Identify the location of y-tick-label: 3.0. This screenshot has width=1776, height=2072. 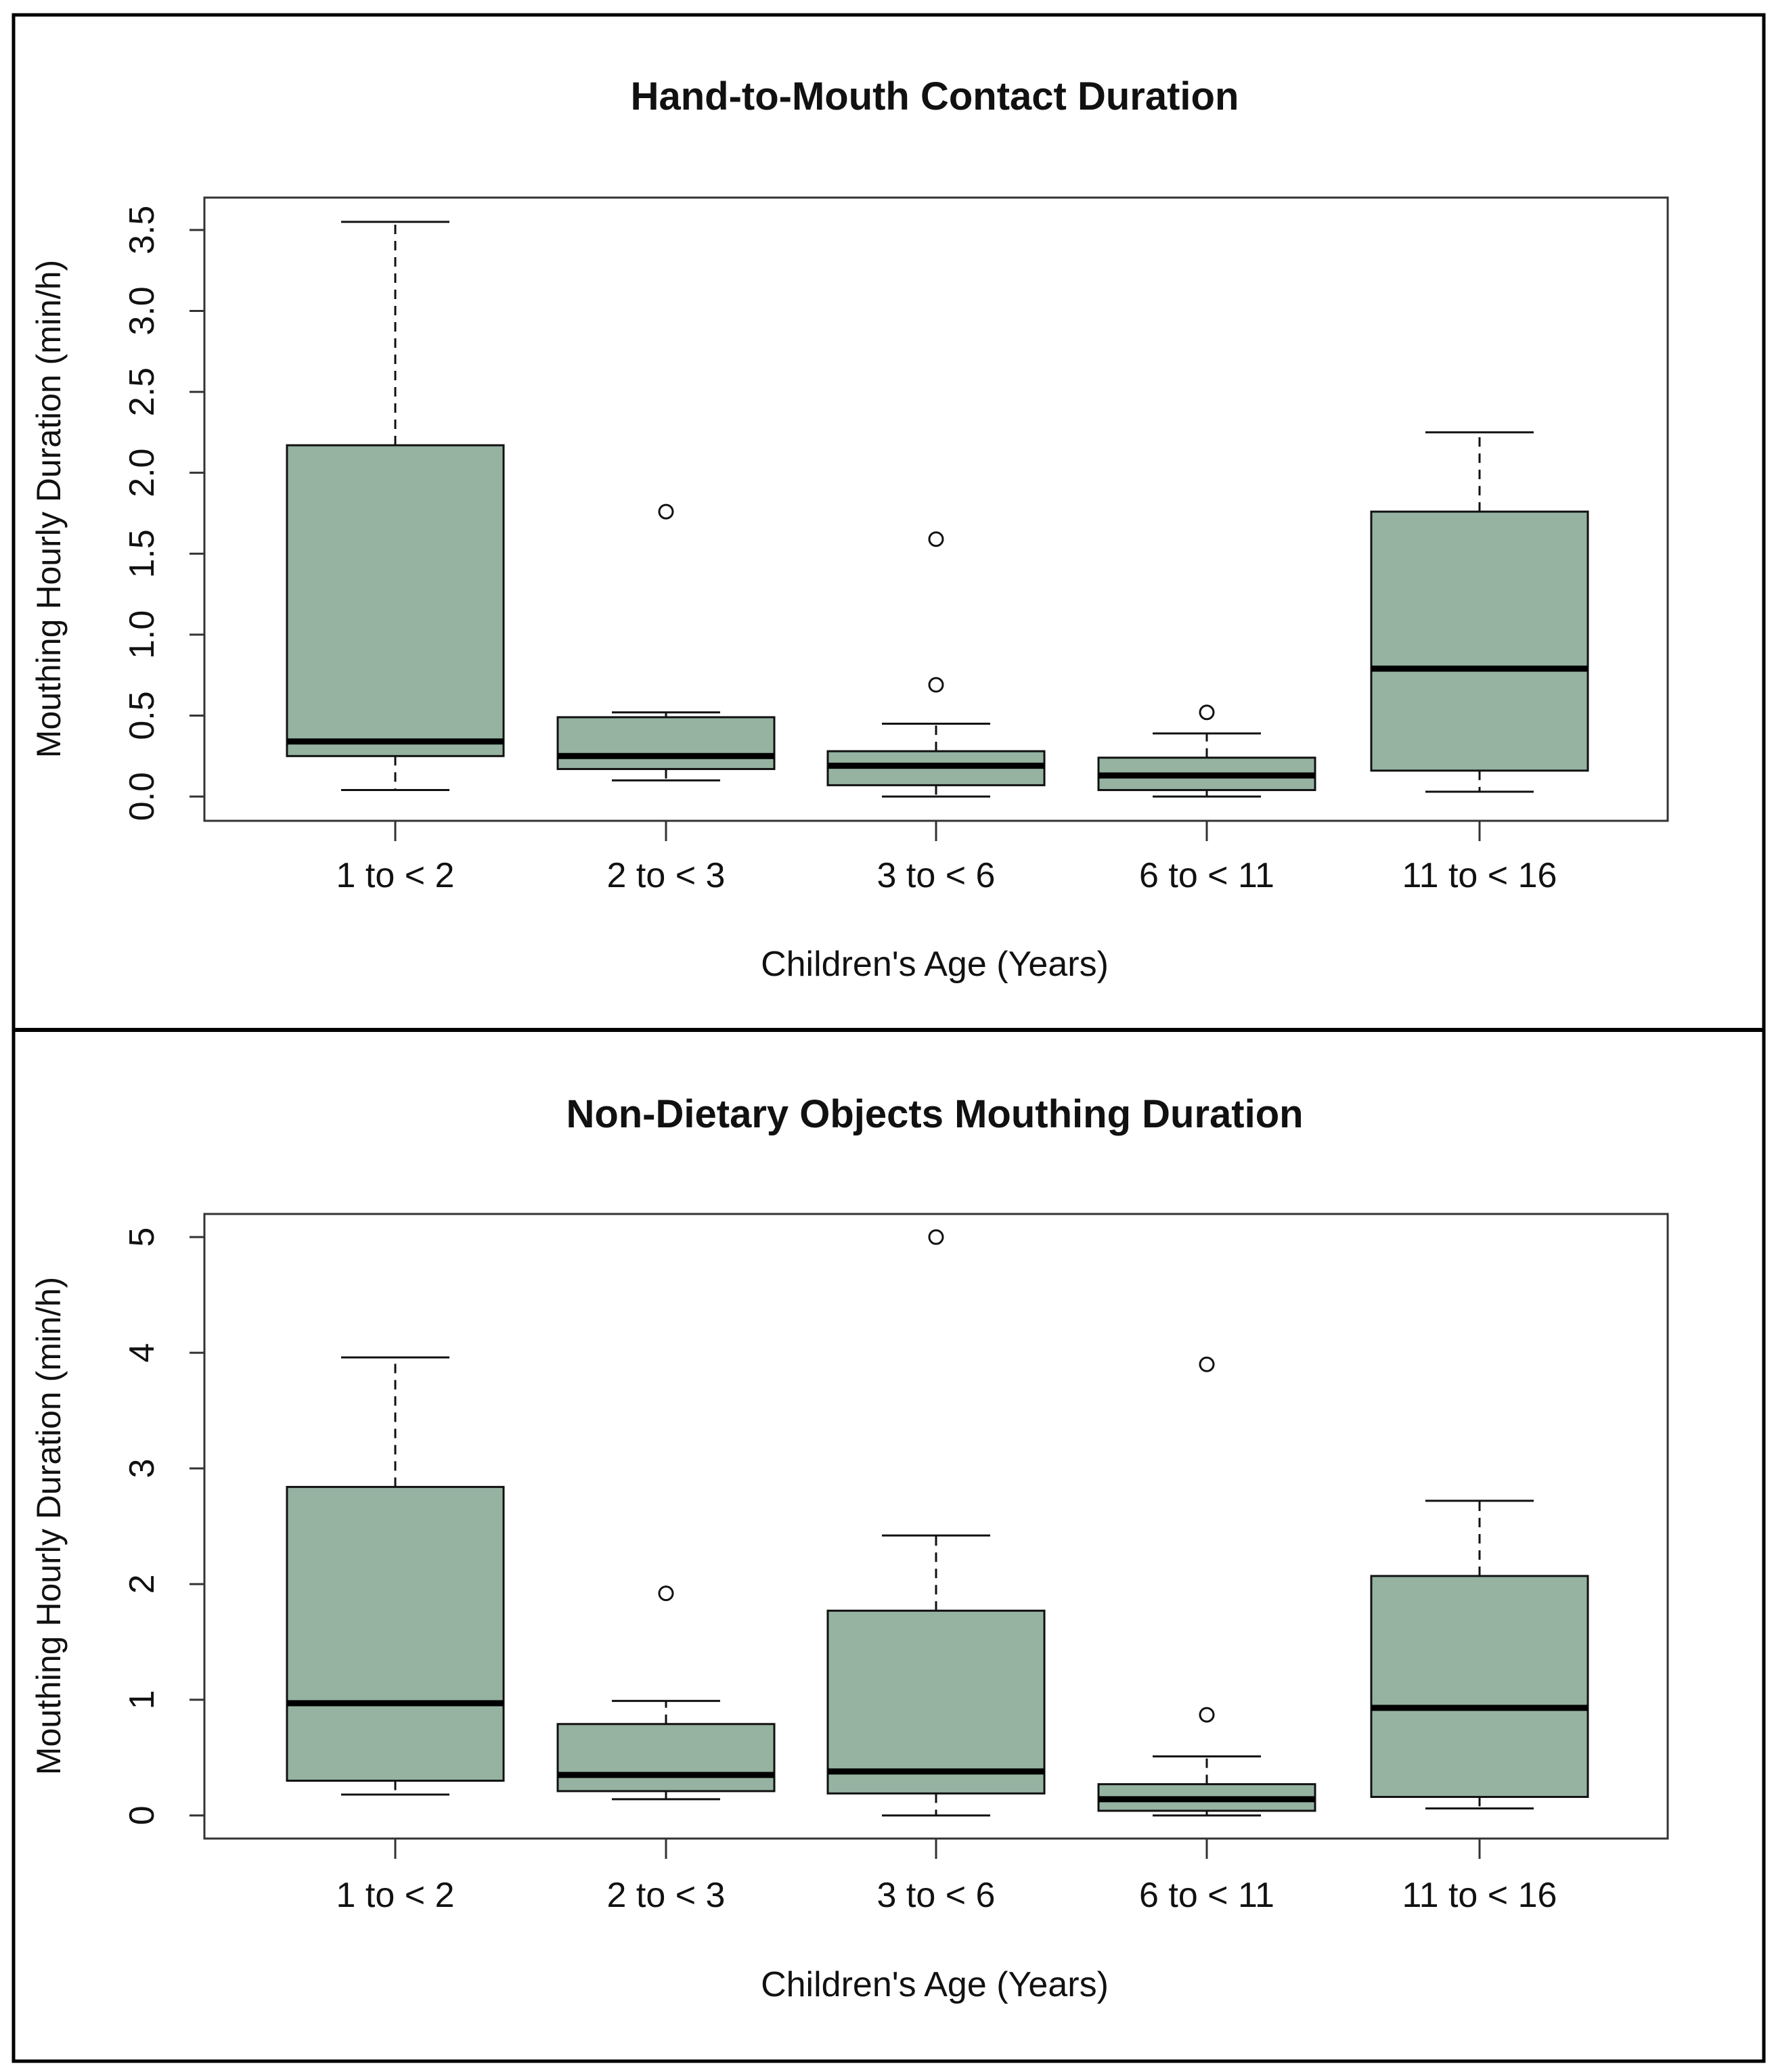
(143, 310).